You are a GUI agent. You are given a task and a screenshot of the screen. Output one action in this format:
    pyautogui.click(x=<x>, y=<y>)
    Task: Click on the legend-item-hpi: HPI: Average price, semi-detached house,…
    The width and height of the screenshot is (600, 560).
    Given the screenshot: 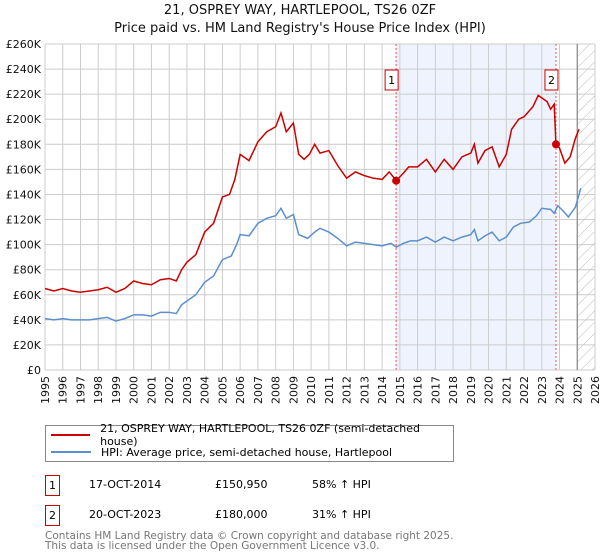 What is the action you would take?
    pyautogui.click(x=219, y=452)
    